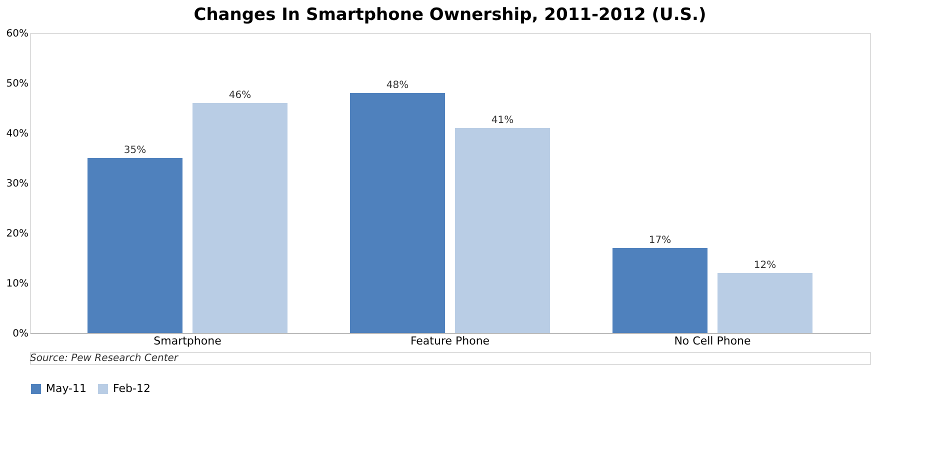 This screenshot has width=945, height=449. I want to click on y-tick-label: 0%, so click(20, 334).